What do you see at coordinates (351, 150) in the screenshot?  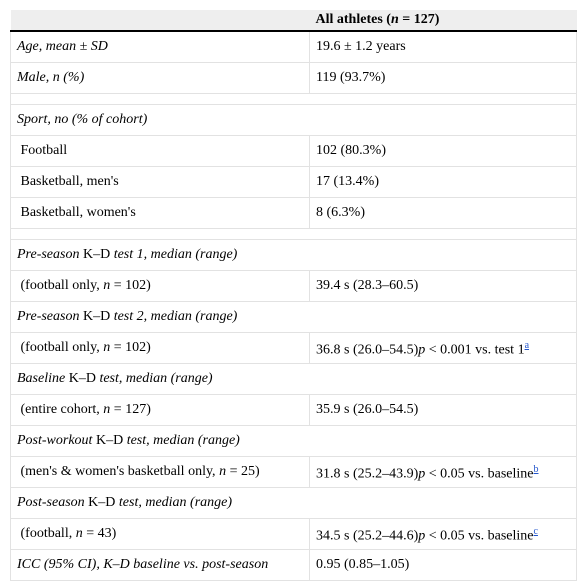 I see `text-run: 102 (80.3%)` at bounding box center [351, 150].